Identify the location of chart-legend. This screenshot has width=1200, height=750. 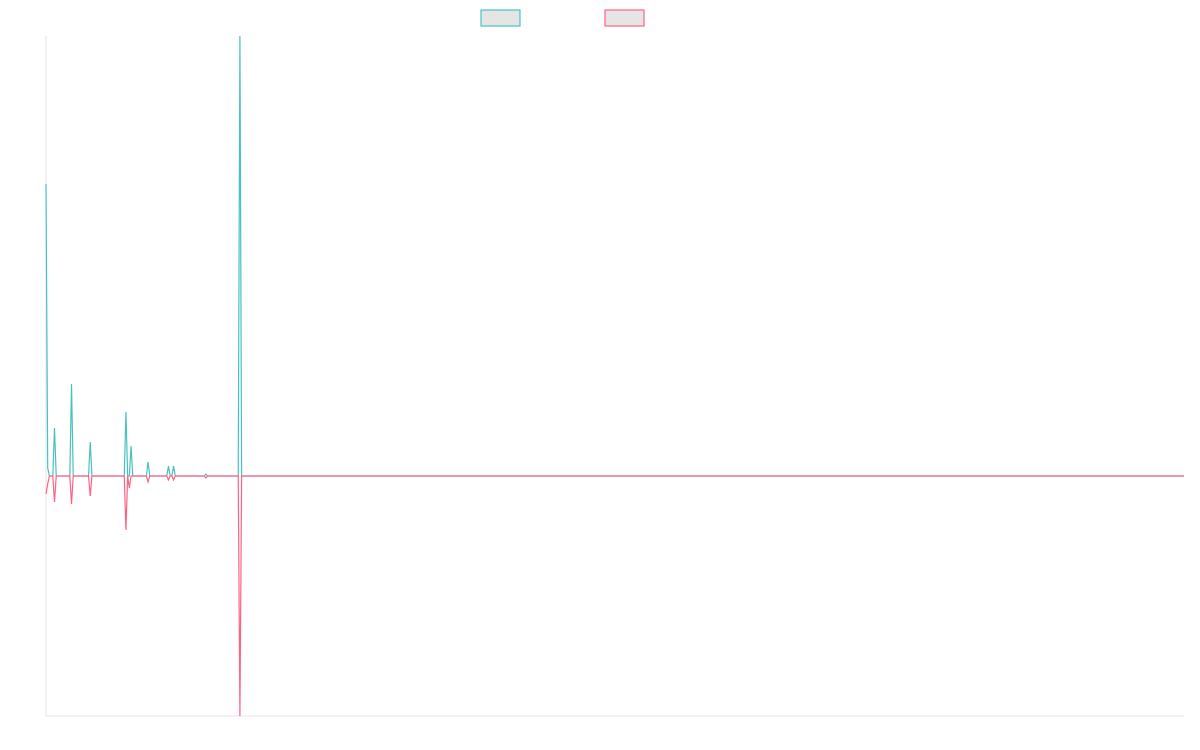
(562, 18).